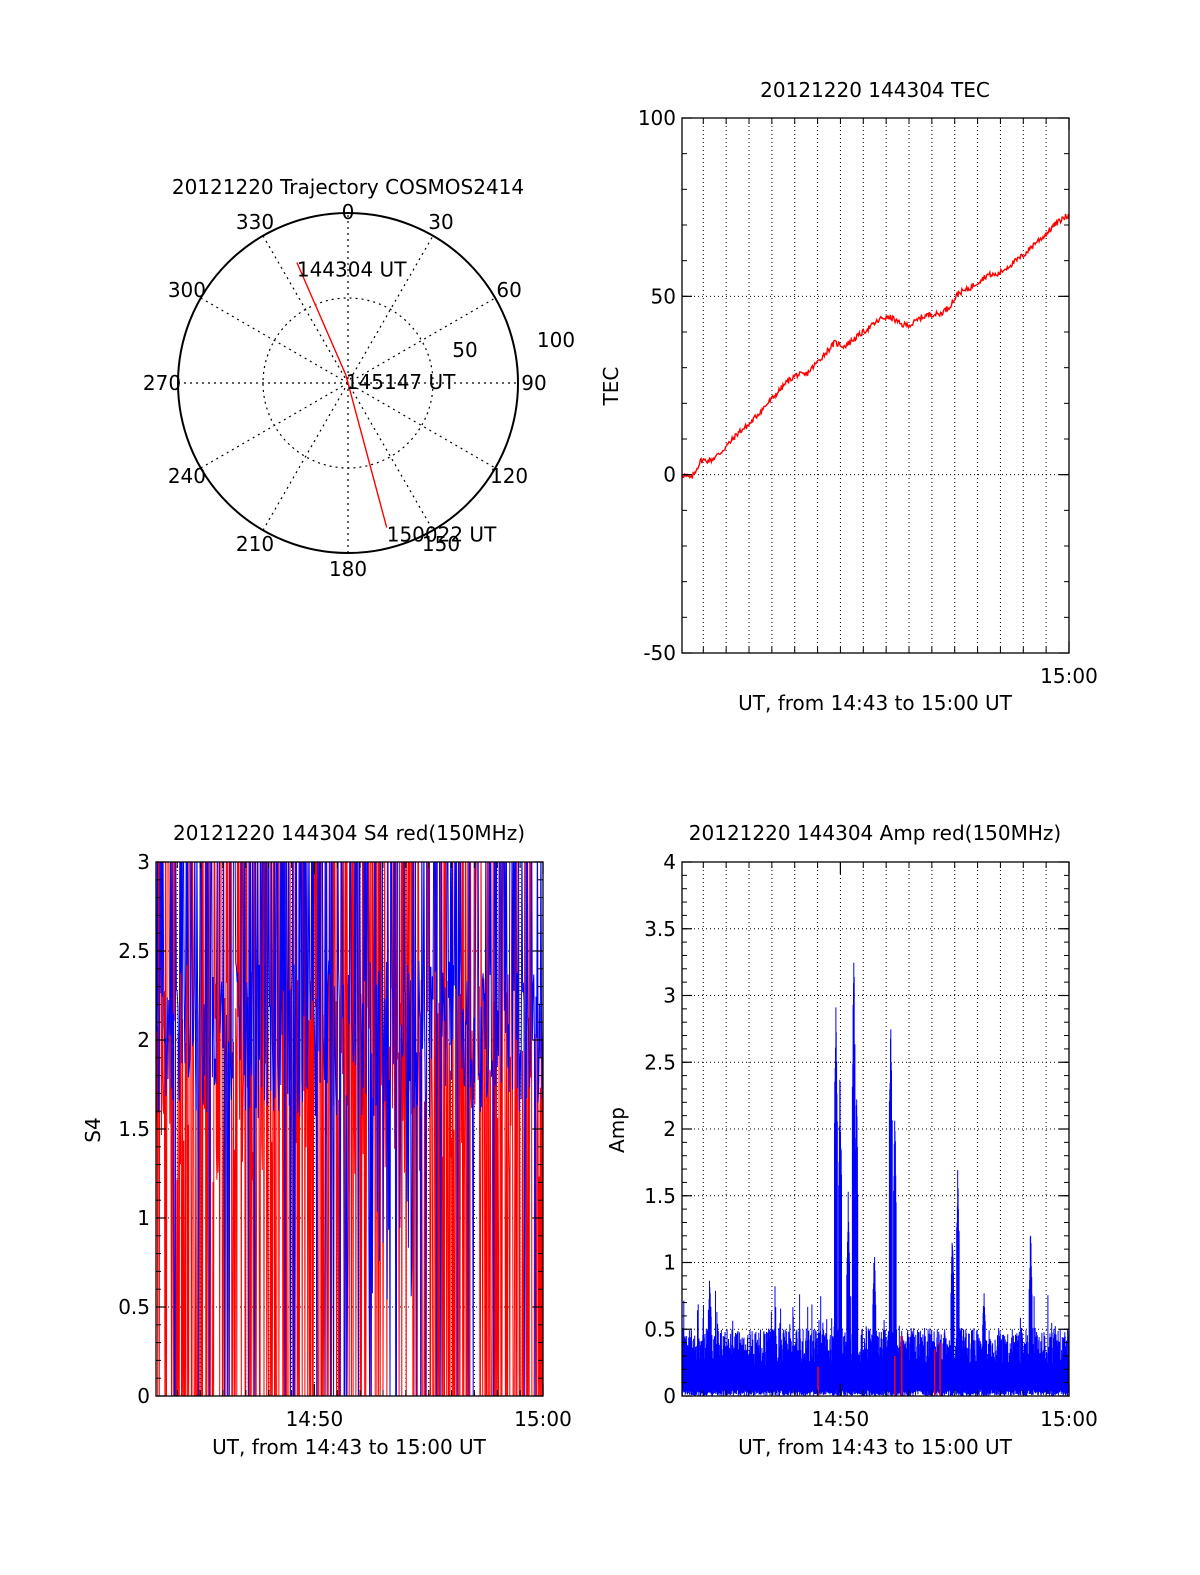  I want to click on tec-y-tick-label: 100, so click(657, 118).